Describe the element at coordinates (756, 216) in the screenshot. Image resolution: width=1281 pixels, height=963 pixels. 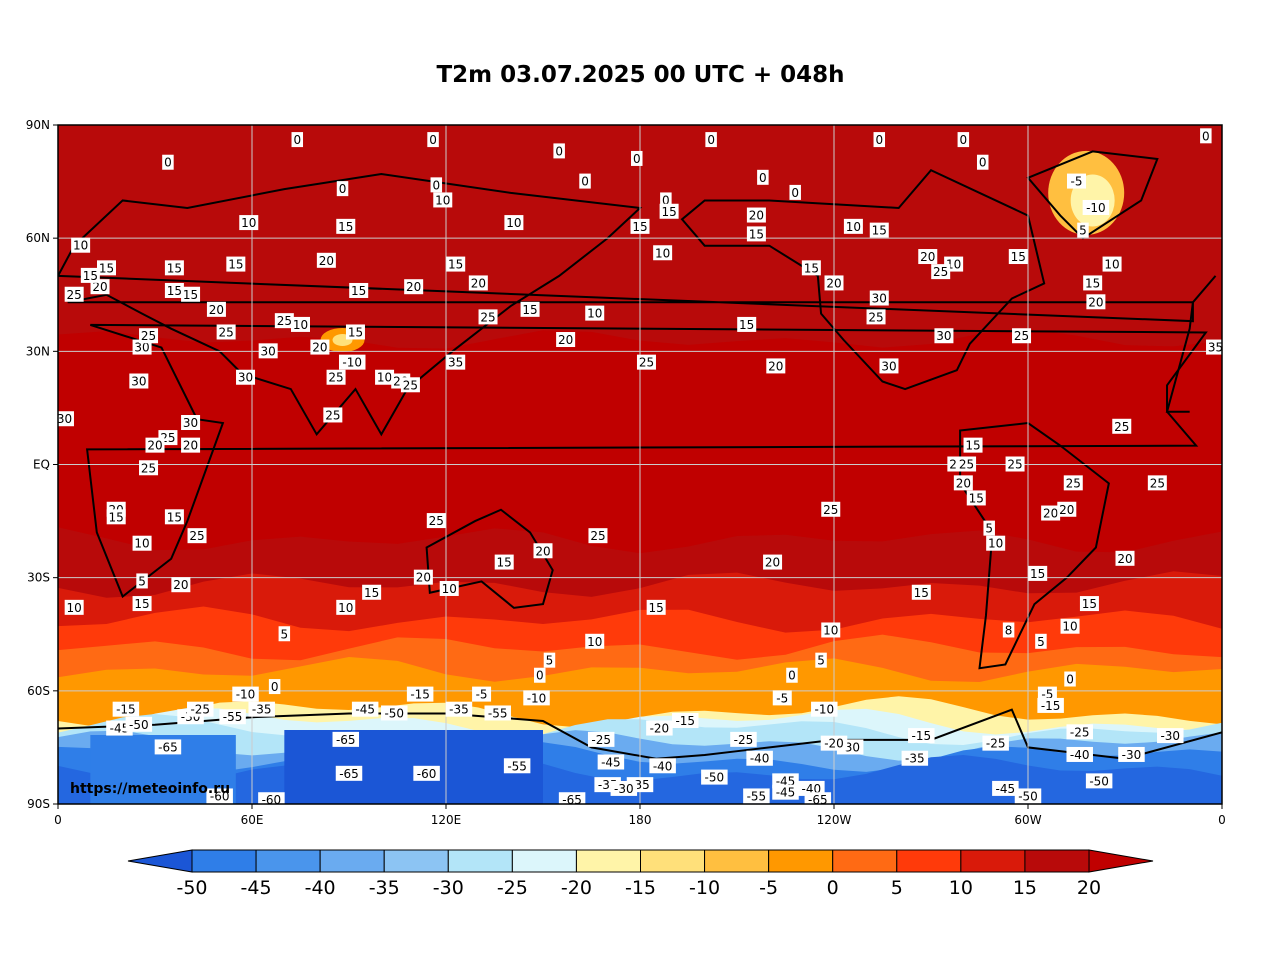
I see `contour-label-text: 20` at that location.